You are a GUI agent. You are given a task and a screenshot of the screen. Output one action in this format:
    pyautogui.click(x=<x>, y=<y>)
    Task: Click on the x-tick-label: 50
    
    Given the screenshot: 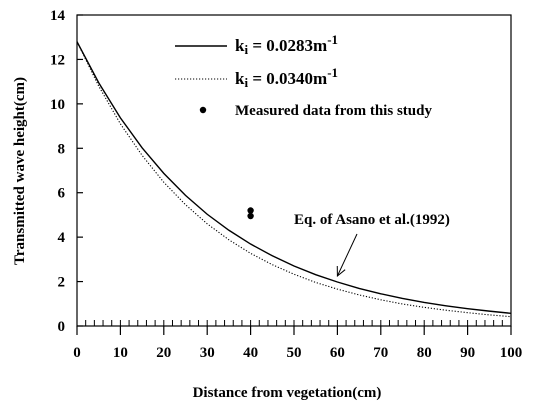 What is the action you would take?
    pyautogui.click(x=294, y=353)
    